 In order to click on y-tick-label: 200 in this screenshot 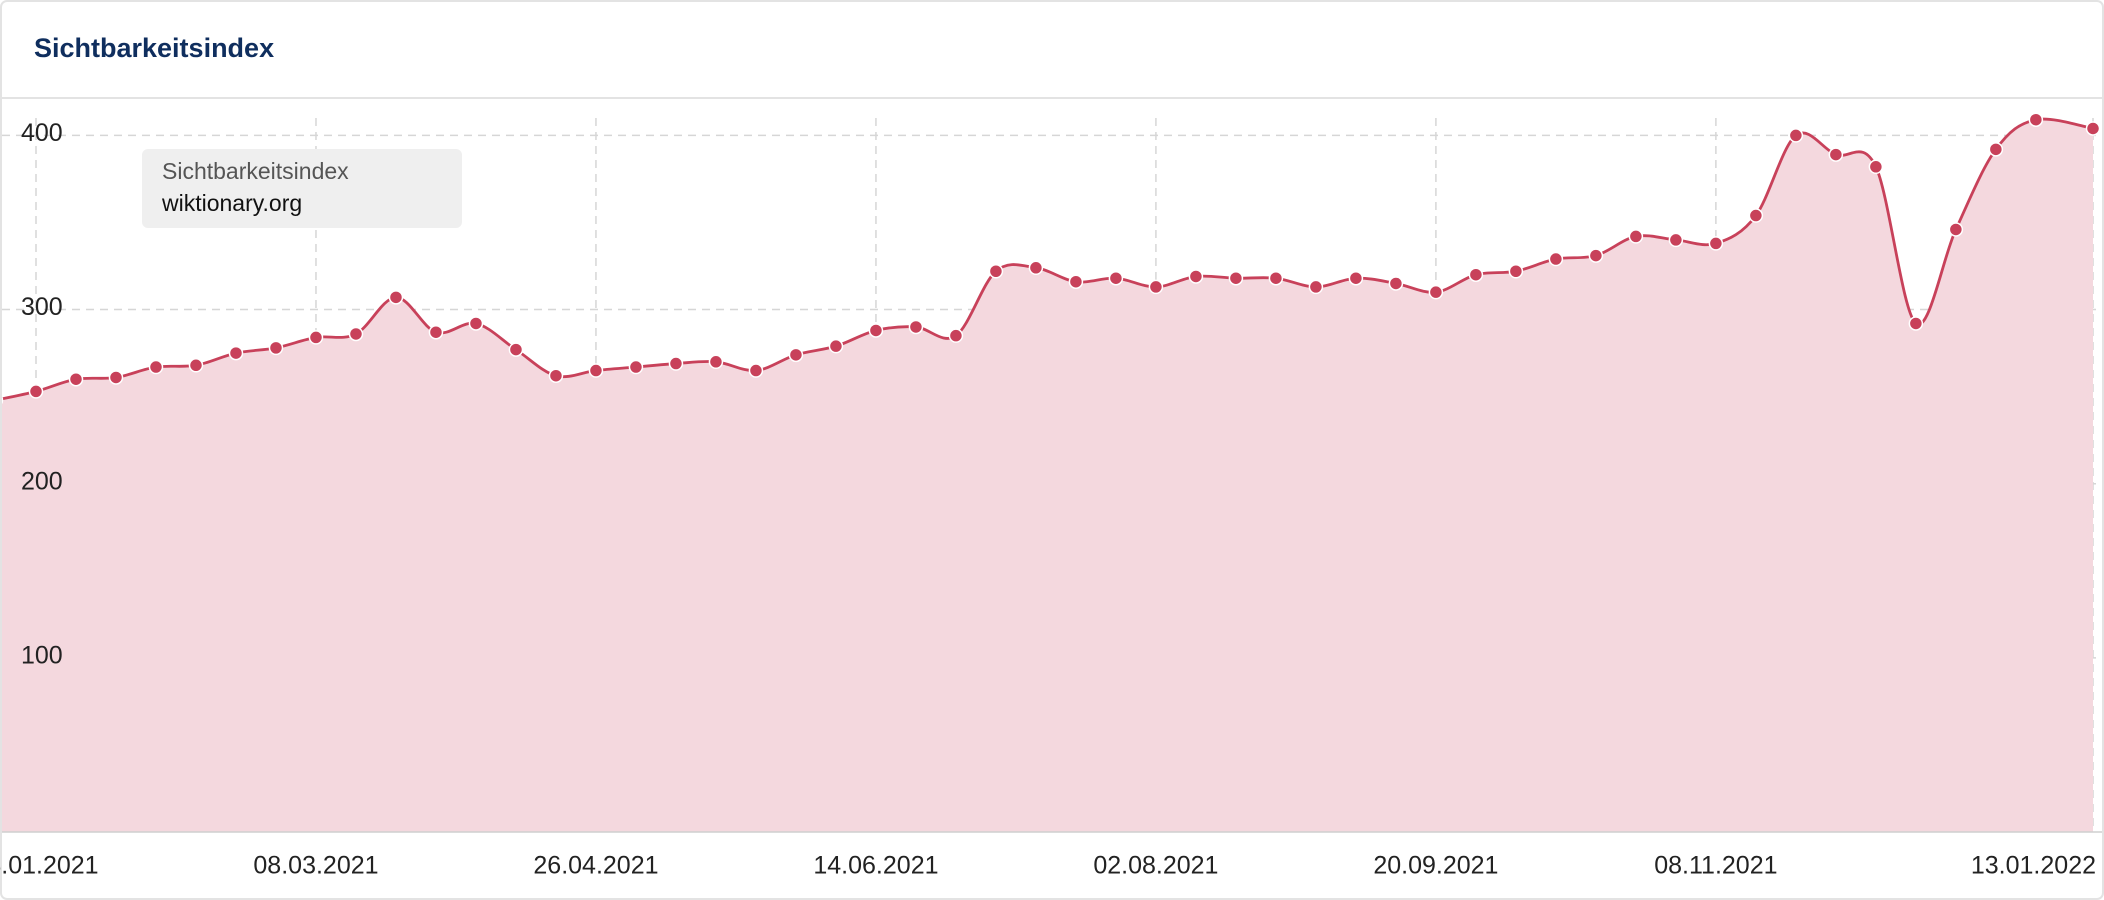, I will do `click(42, 481)`.